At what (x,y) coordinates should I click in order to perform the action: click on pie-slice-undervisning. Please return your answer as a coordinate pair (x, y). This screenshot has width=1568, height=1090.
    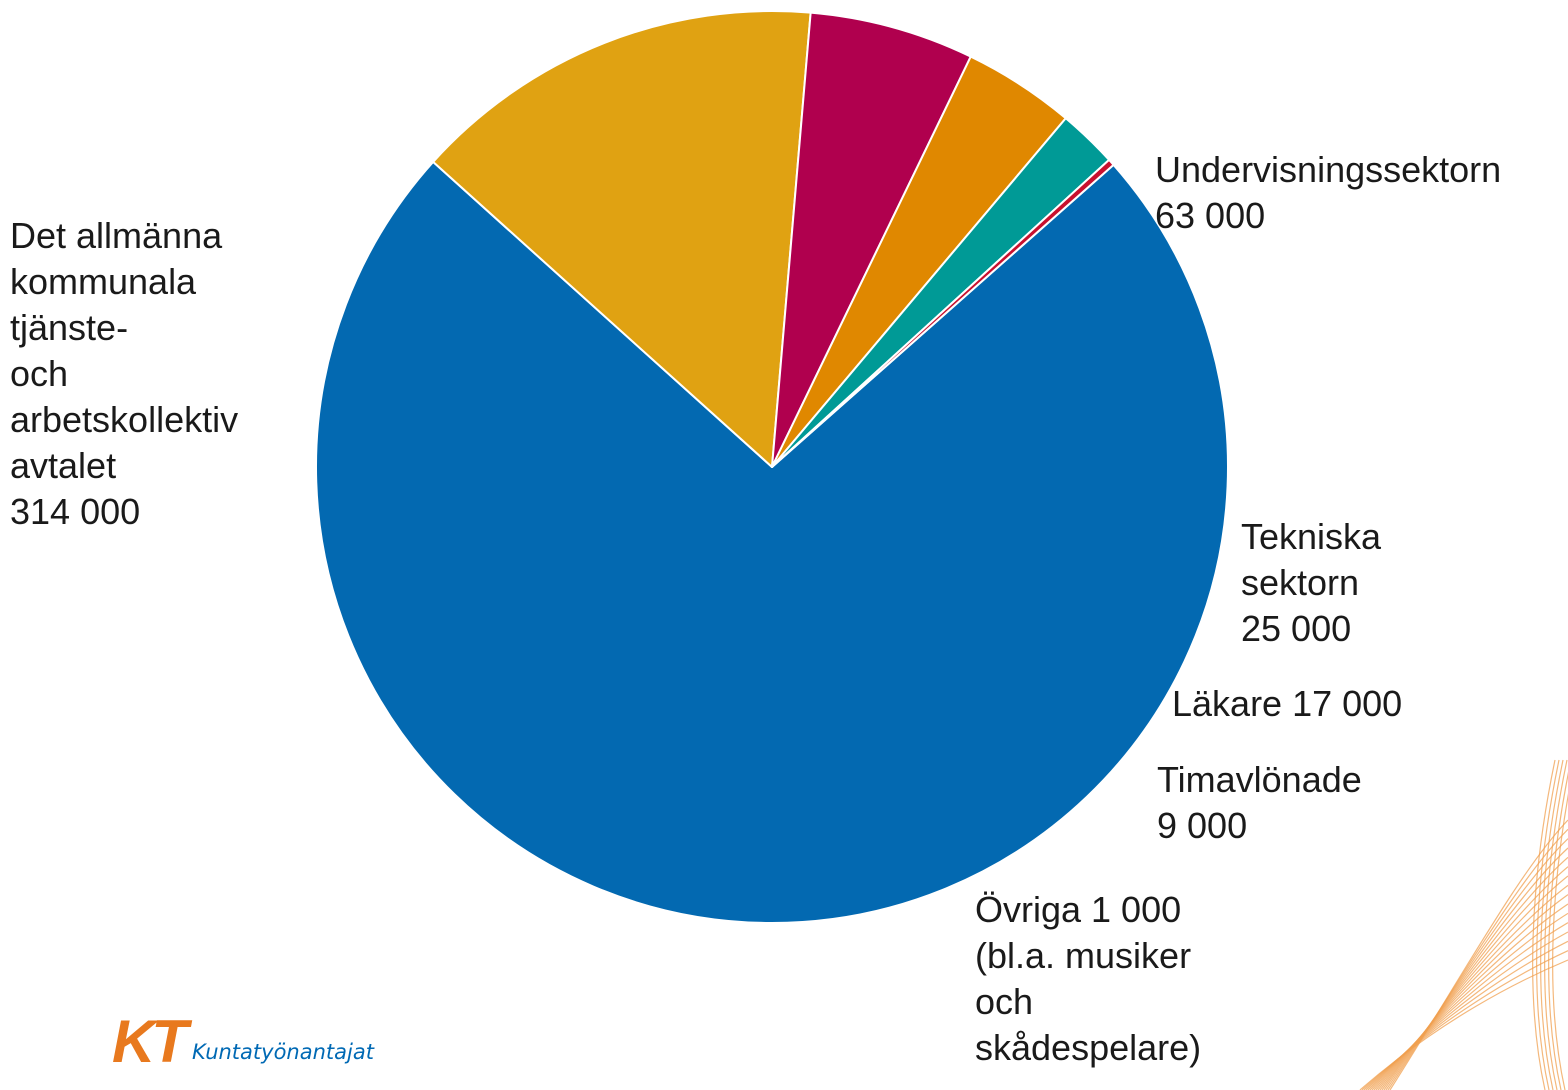
    Looking at the image, I should click on (622, 239).